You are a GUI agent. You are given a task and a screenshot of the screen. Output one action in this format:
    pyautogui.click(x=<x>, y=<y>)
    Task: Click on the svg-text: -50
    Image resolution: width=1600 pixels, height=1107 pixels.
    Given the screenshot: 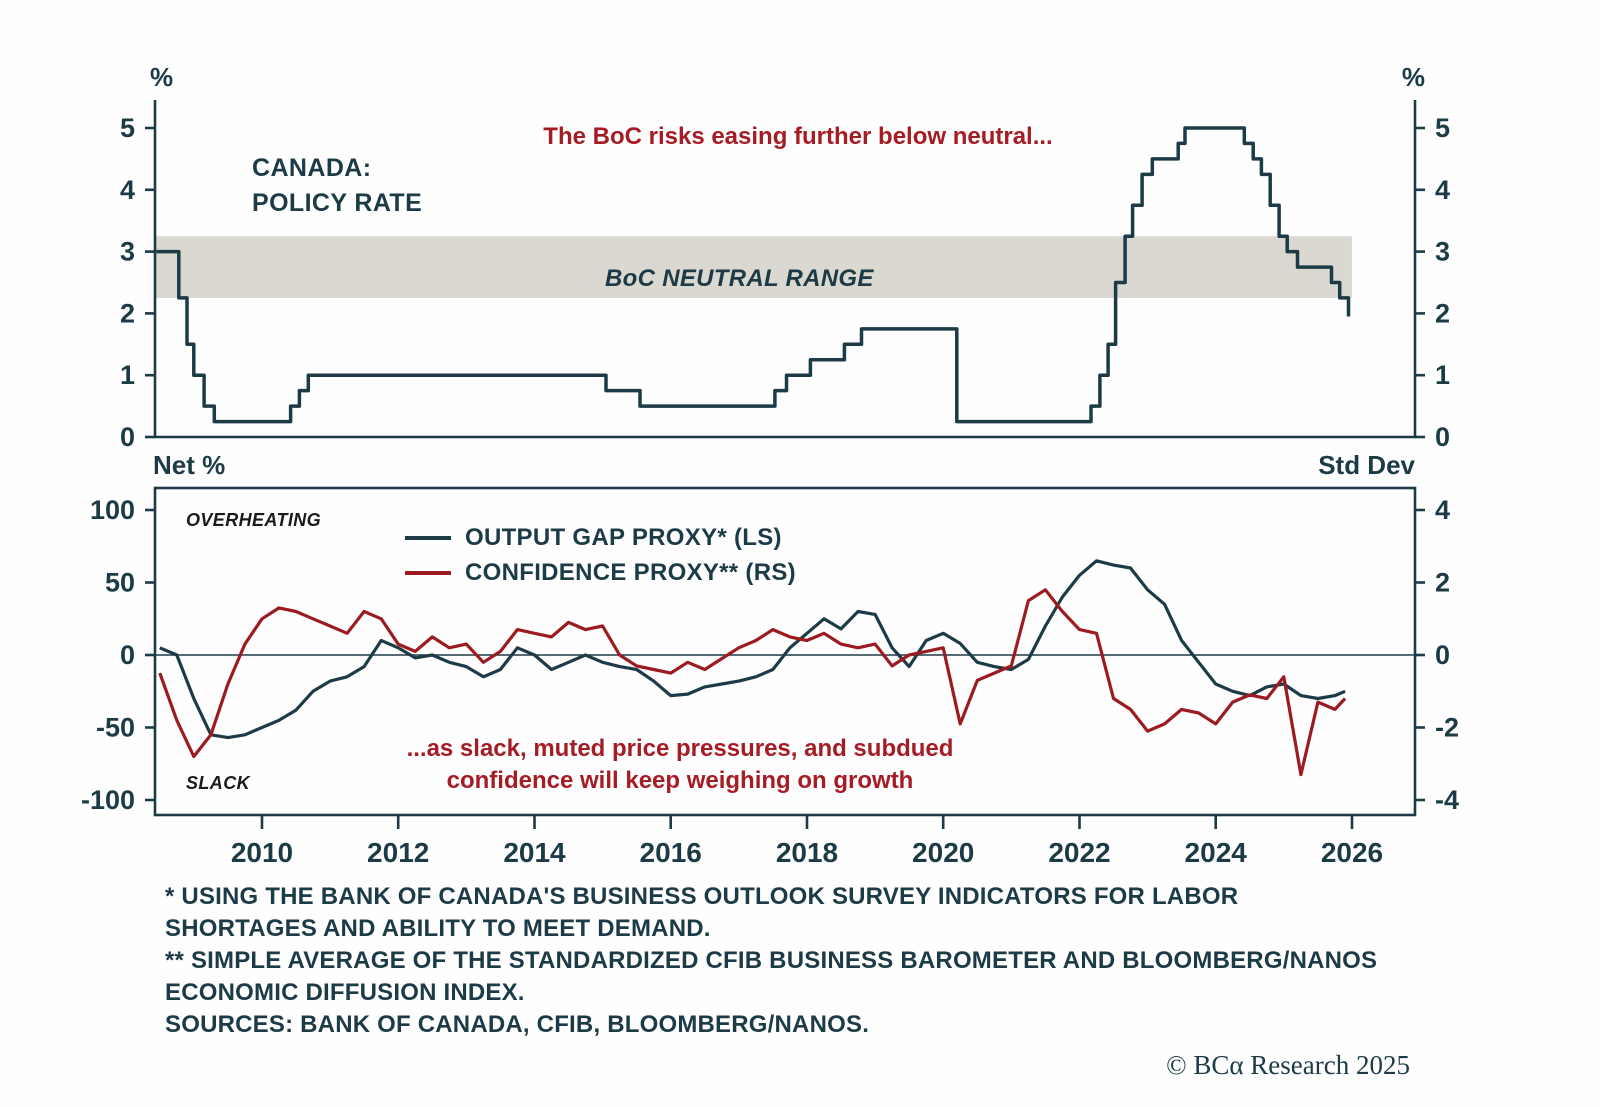 What is the action you would take?
    pyautogui.click(x=115, y=728)
    